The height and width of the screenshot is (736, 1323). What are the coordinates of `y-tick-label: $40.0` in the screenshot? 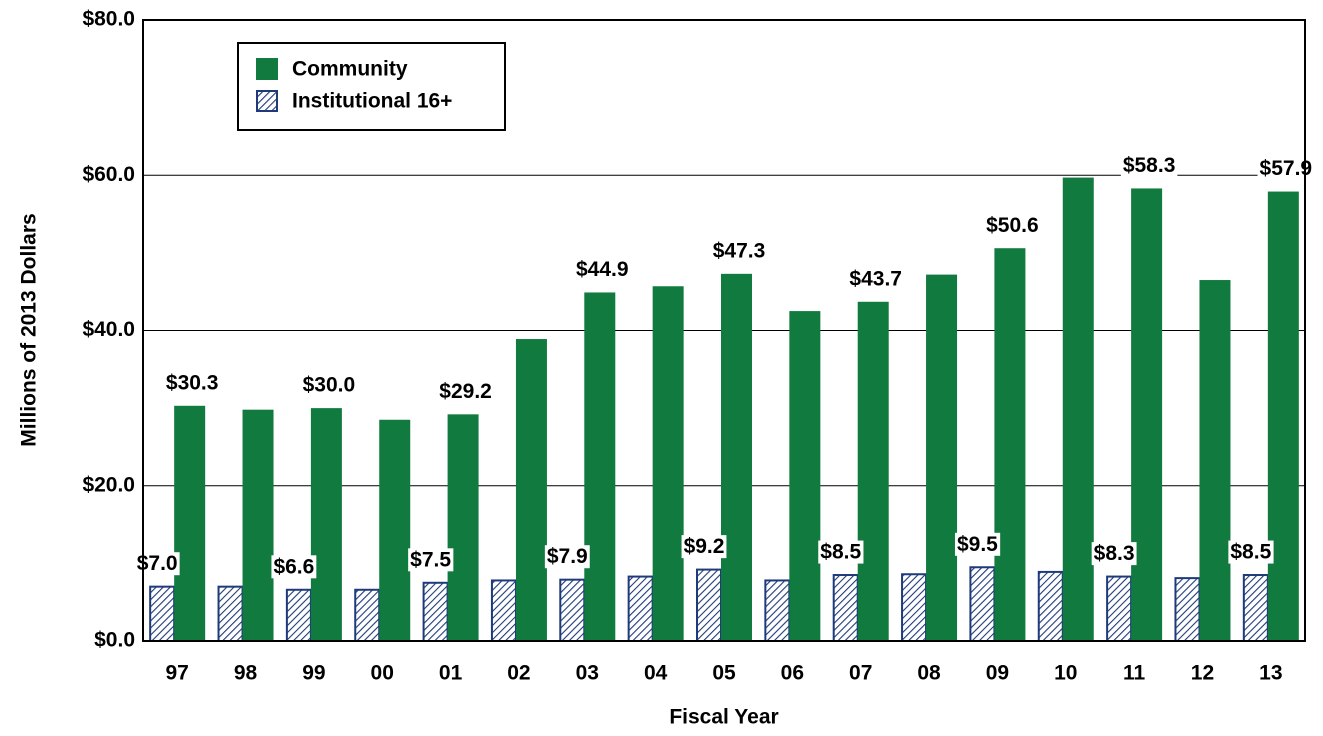 It's located at (108, 329).